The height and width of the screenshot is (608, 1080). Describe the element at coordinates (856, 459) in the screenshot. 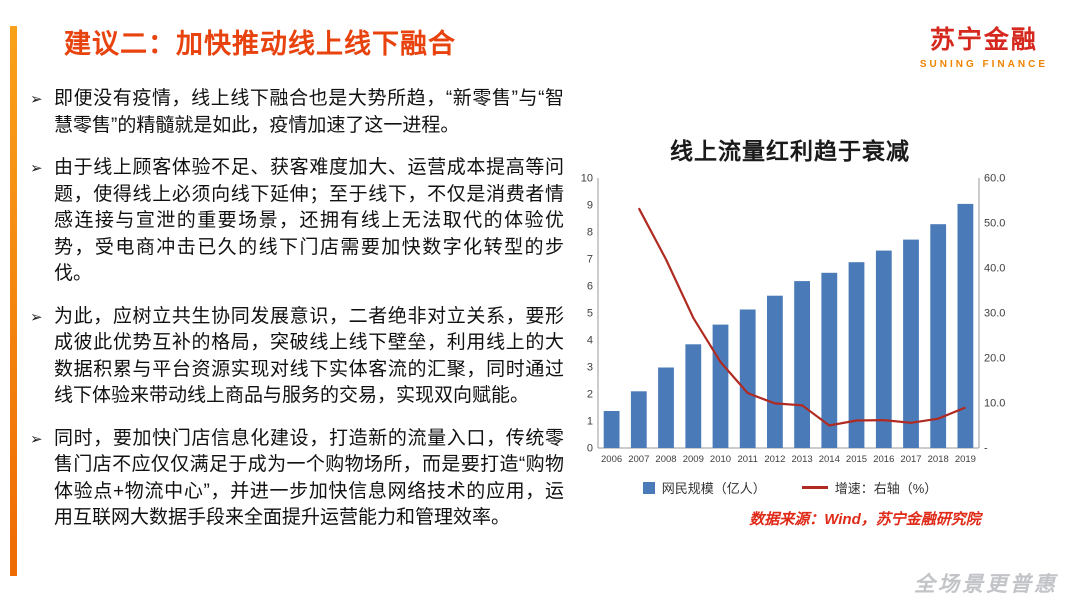

I see `svg-text: 2015` at that location.